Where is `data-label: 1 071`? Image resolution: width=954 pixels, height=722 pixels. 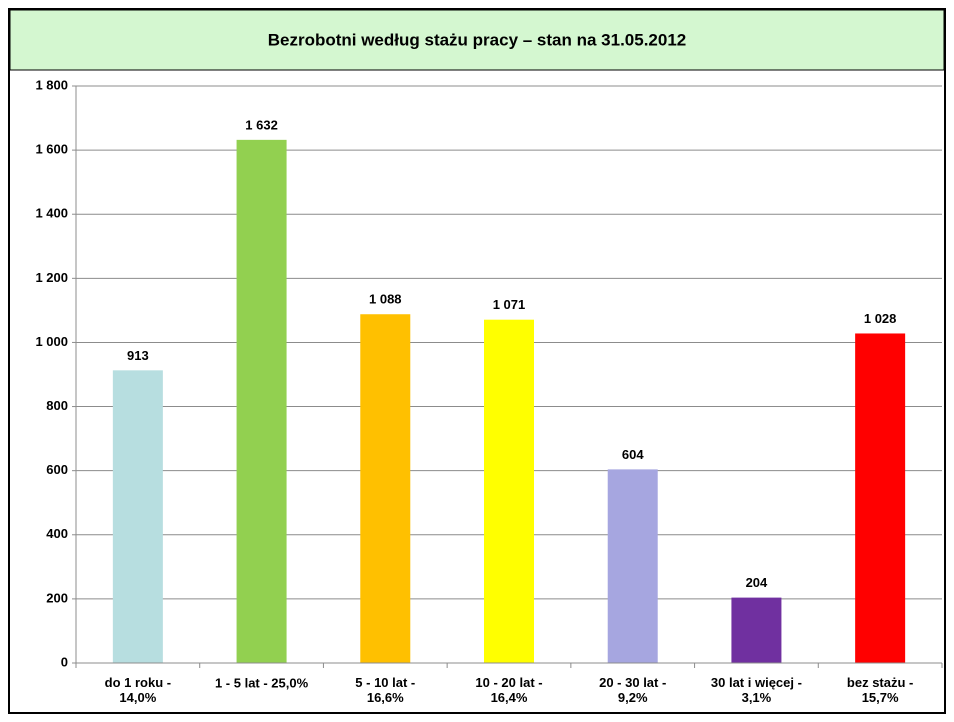 data-label: 1 071 is located at coordinates (509, 304).